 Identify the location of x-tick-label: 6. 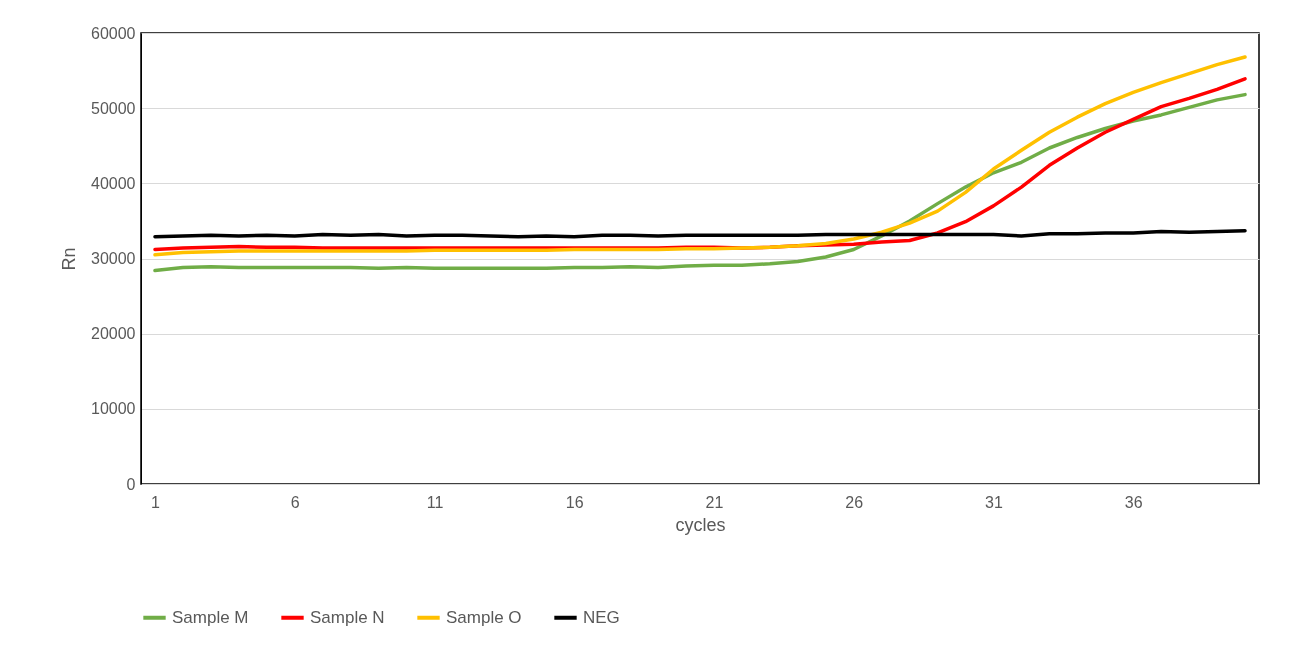
(295, 502).